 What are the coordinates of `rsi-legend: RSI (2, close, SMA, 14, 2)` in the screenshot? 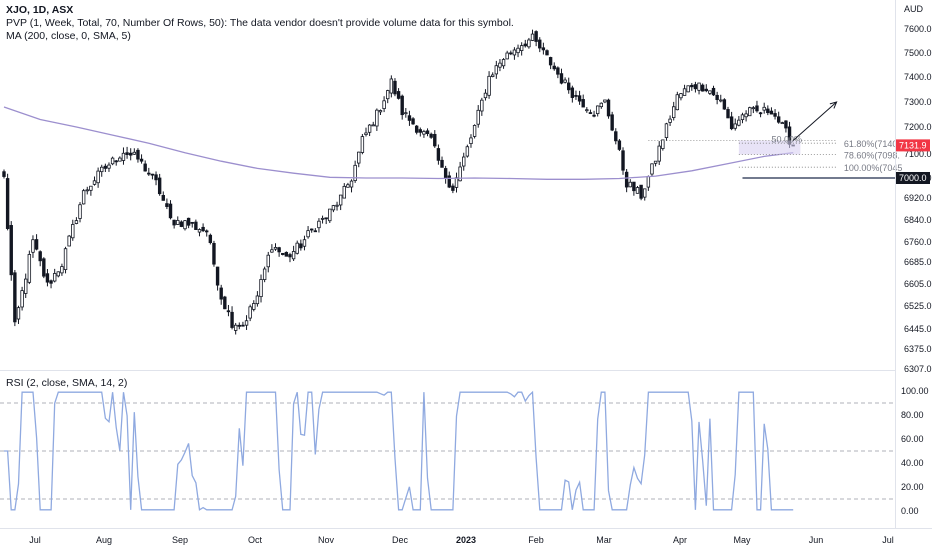 It's located at (67, 383).